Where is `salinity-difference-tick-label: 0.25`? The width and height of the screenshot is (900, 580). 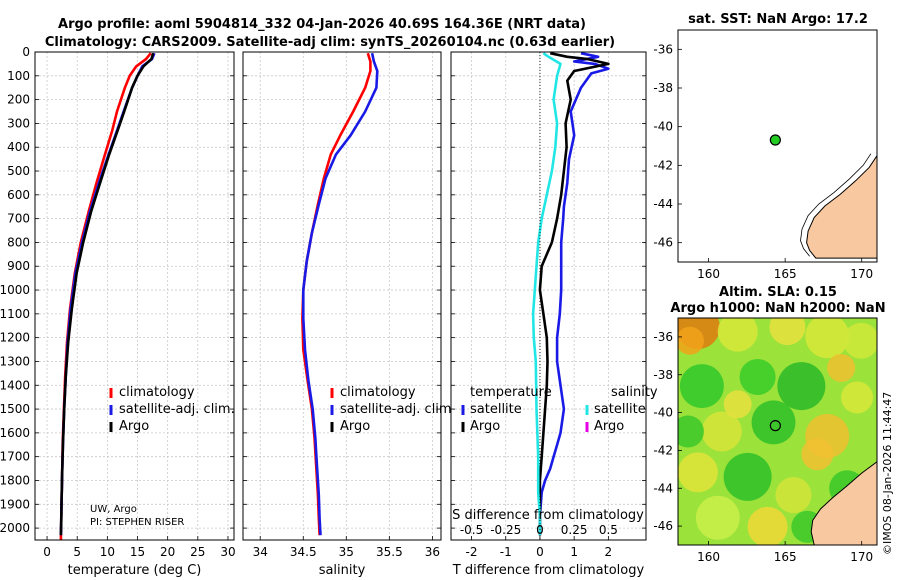
salinity-difference-tick-label: 0.25 is located at coordinates (574, 530).